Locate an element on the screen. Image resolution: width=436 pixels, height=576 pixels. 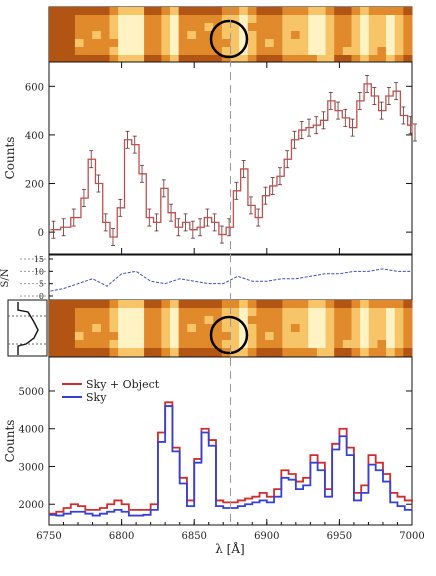
lower-y-tick-label: 4000 is located at coordinates (31, 430).